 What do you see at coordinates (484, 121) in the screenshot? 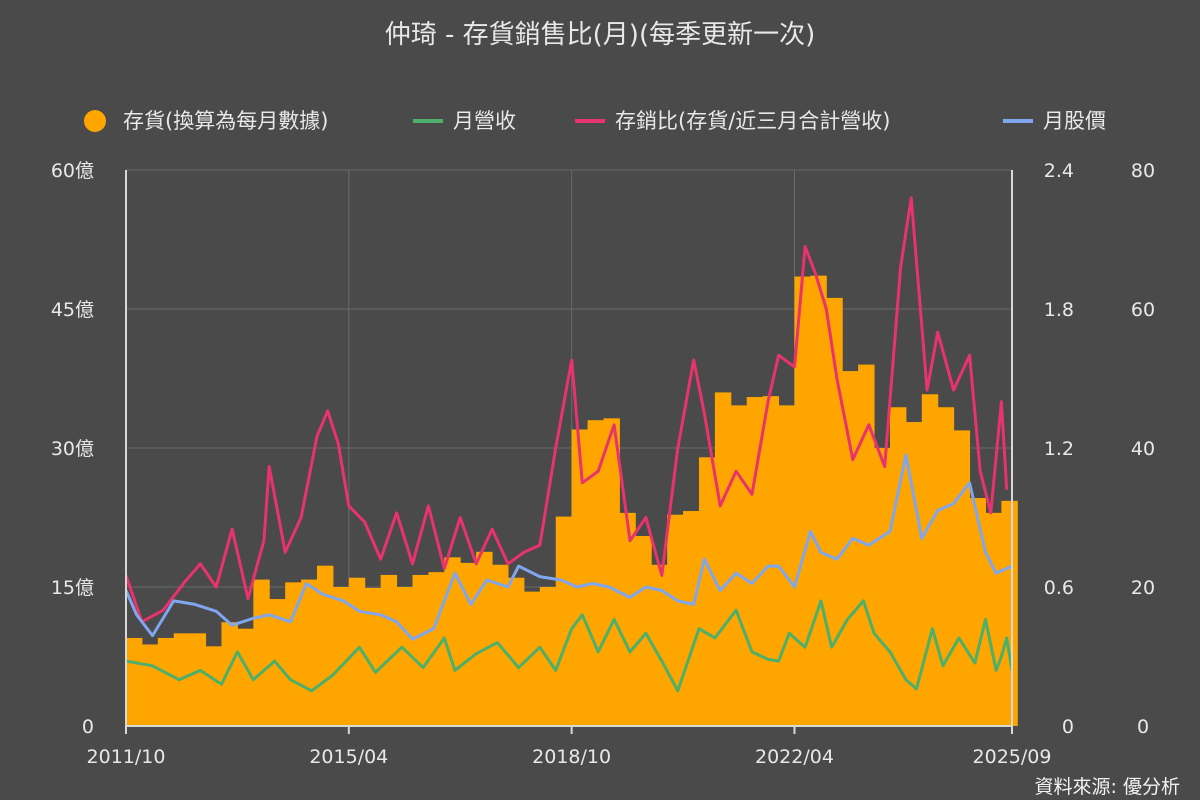
I see `legend-label: 月營收` at bounding box center [484, 121].